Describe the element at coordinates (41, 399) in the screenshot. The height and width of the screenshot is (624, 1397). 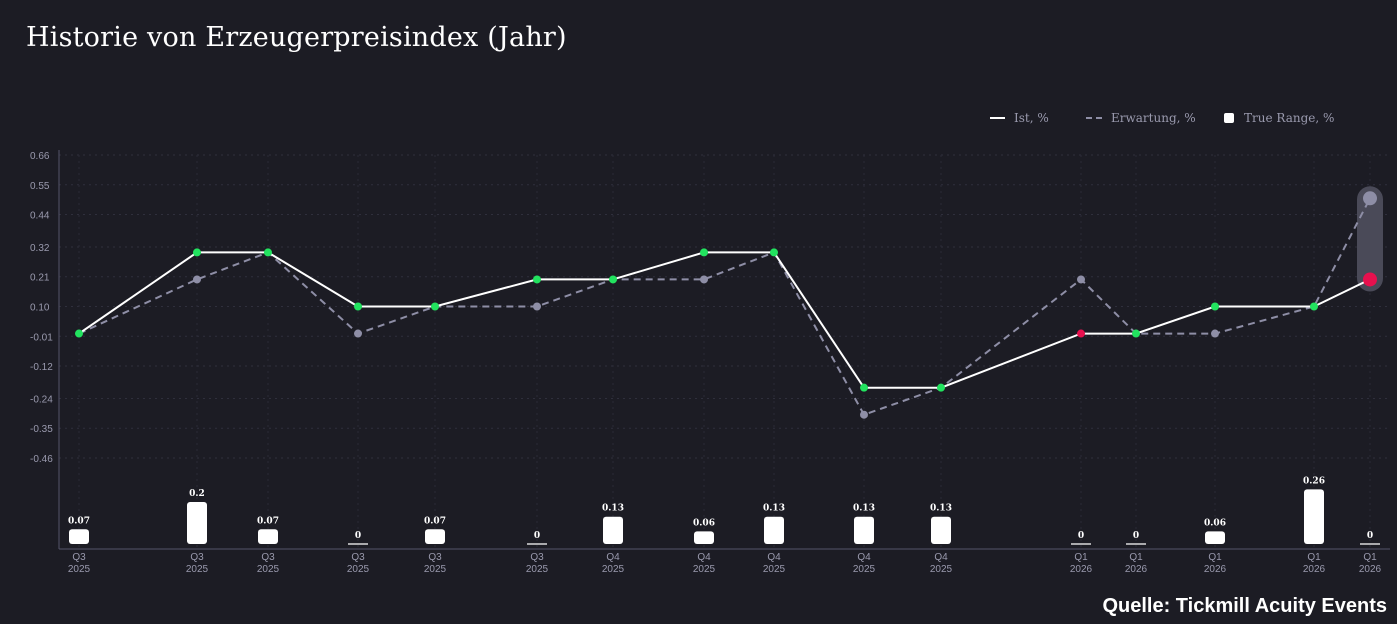
I see `y-tick-label: -0.24` at that location.